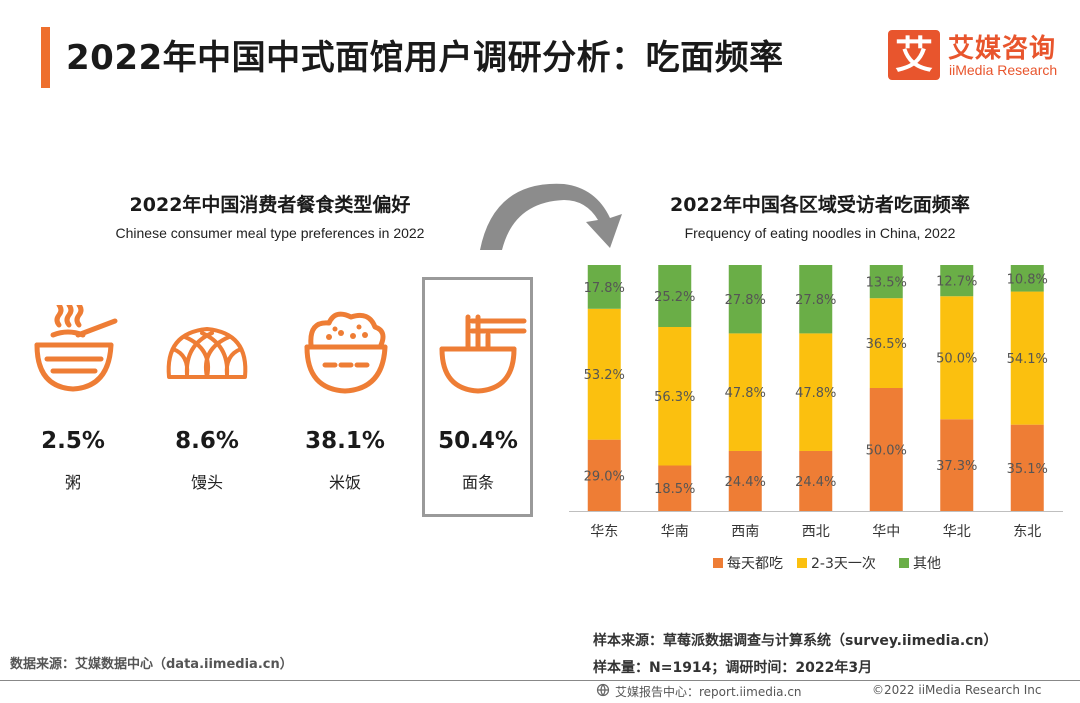 The width and height of the screenshot is (1080, 703). What do you see at coordinates (483, 354) in the screenshot?
I see `noodle-bowl-icon` at bounding box center [483, 354].